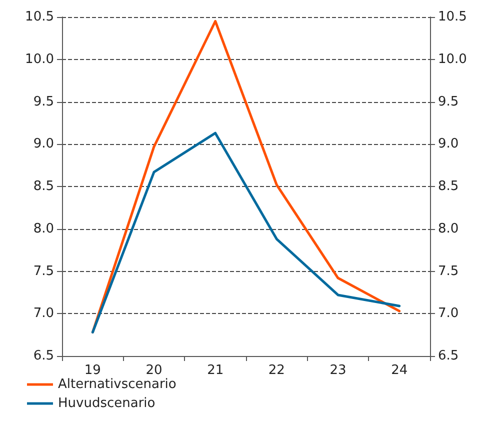  I want to click on y-tick-label: 10.5, so click(39, 17).